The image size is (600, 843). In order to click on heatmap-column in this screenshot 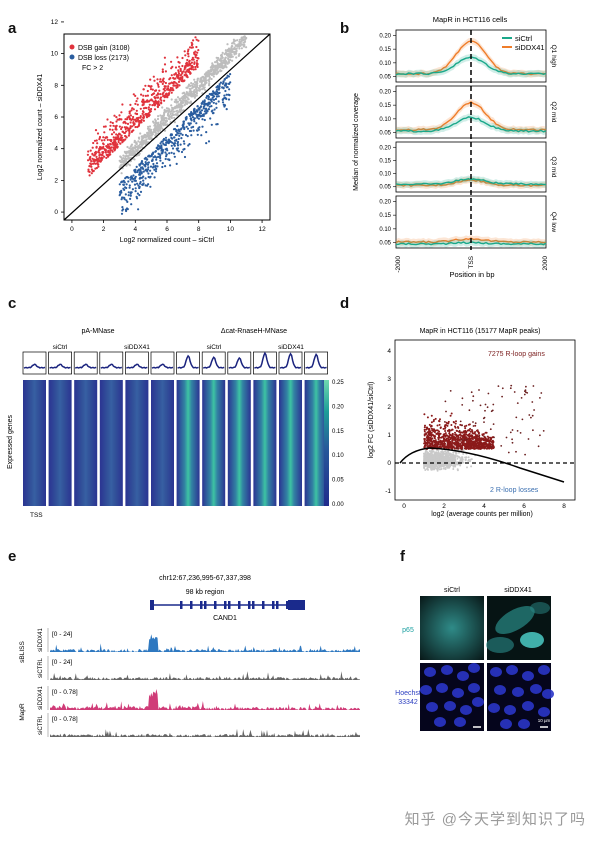, I will do `click(214, 443)`.